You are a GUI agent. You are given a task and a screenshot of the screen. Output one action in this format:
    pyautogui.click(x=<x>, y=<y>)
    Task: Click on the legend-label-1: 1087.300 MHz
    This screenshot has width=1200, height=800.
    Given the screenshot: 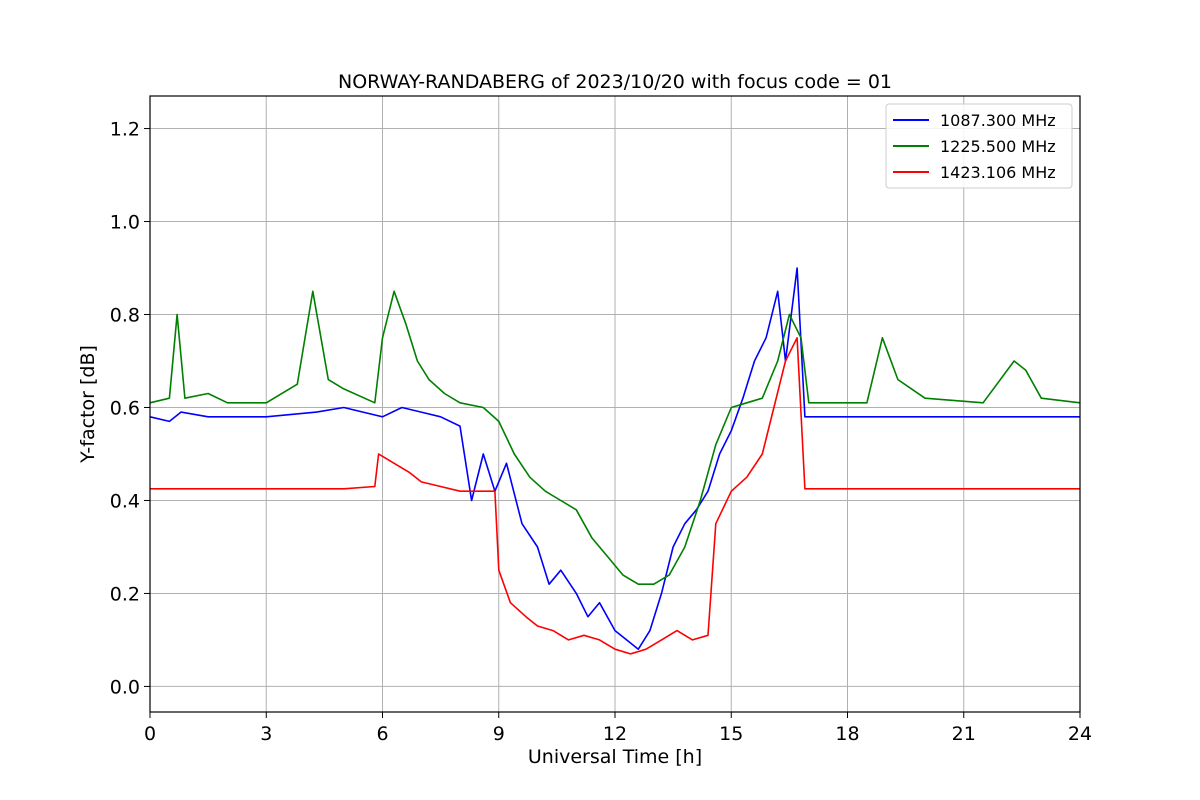 What is the action you would take?
    pyautogui.click(x=998, y=120)
    